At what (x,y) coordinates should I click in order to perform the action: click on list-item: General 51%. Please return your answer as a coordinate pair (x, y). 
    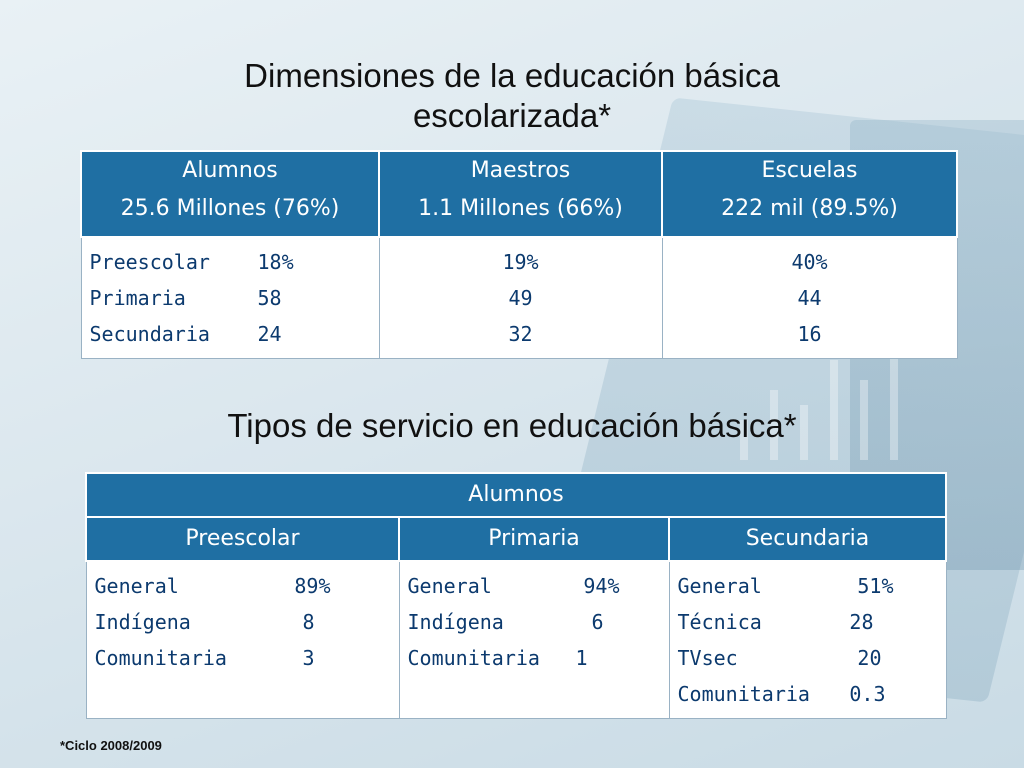
    Looking at the image, I should click on (808, 586).